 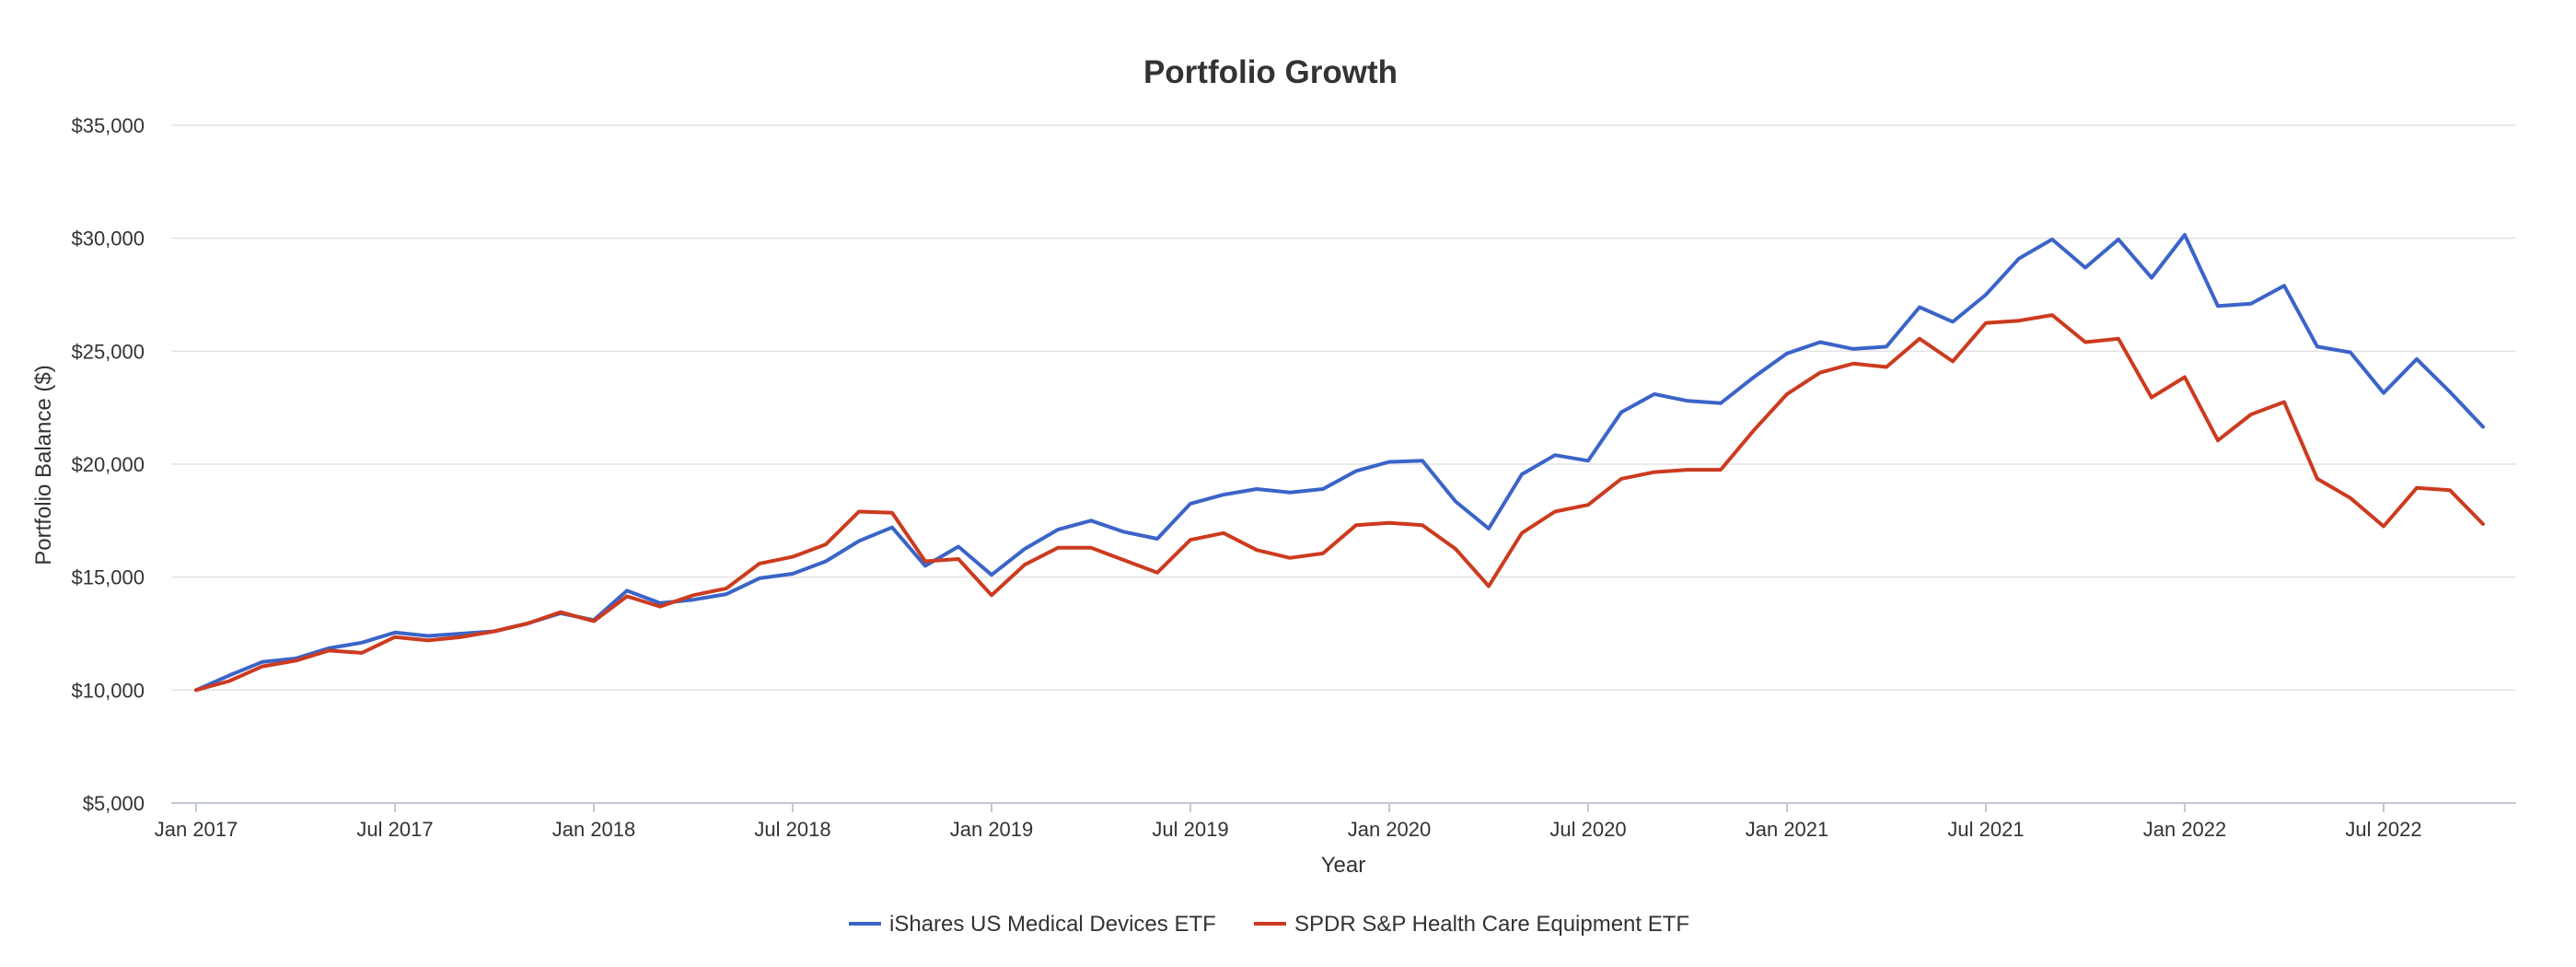 I want to click on legend-label-spdr: SPDR S&P Health Care Equipment ETF, so click(x=1491, y=924).